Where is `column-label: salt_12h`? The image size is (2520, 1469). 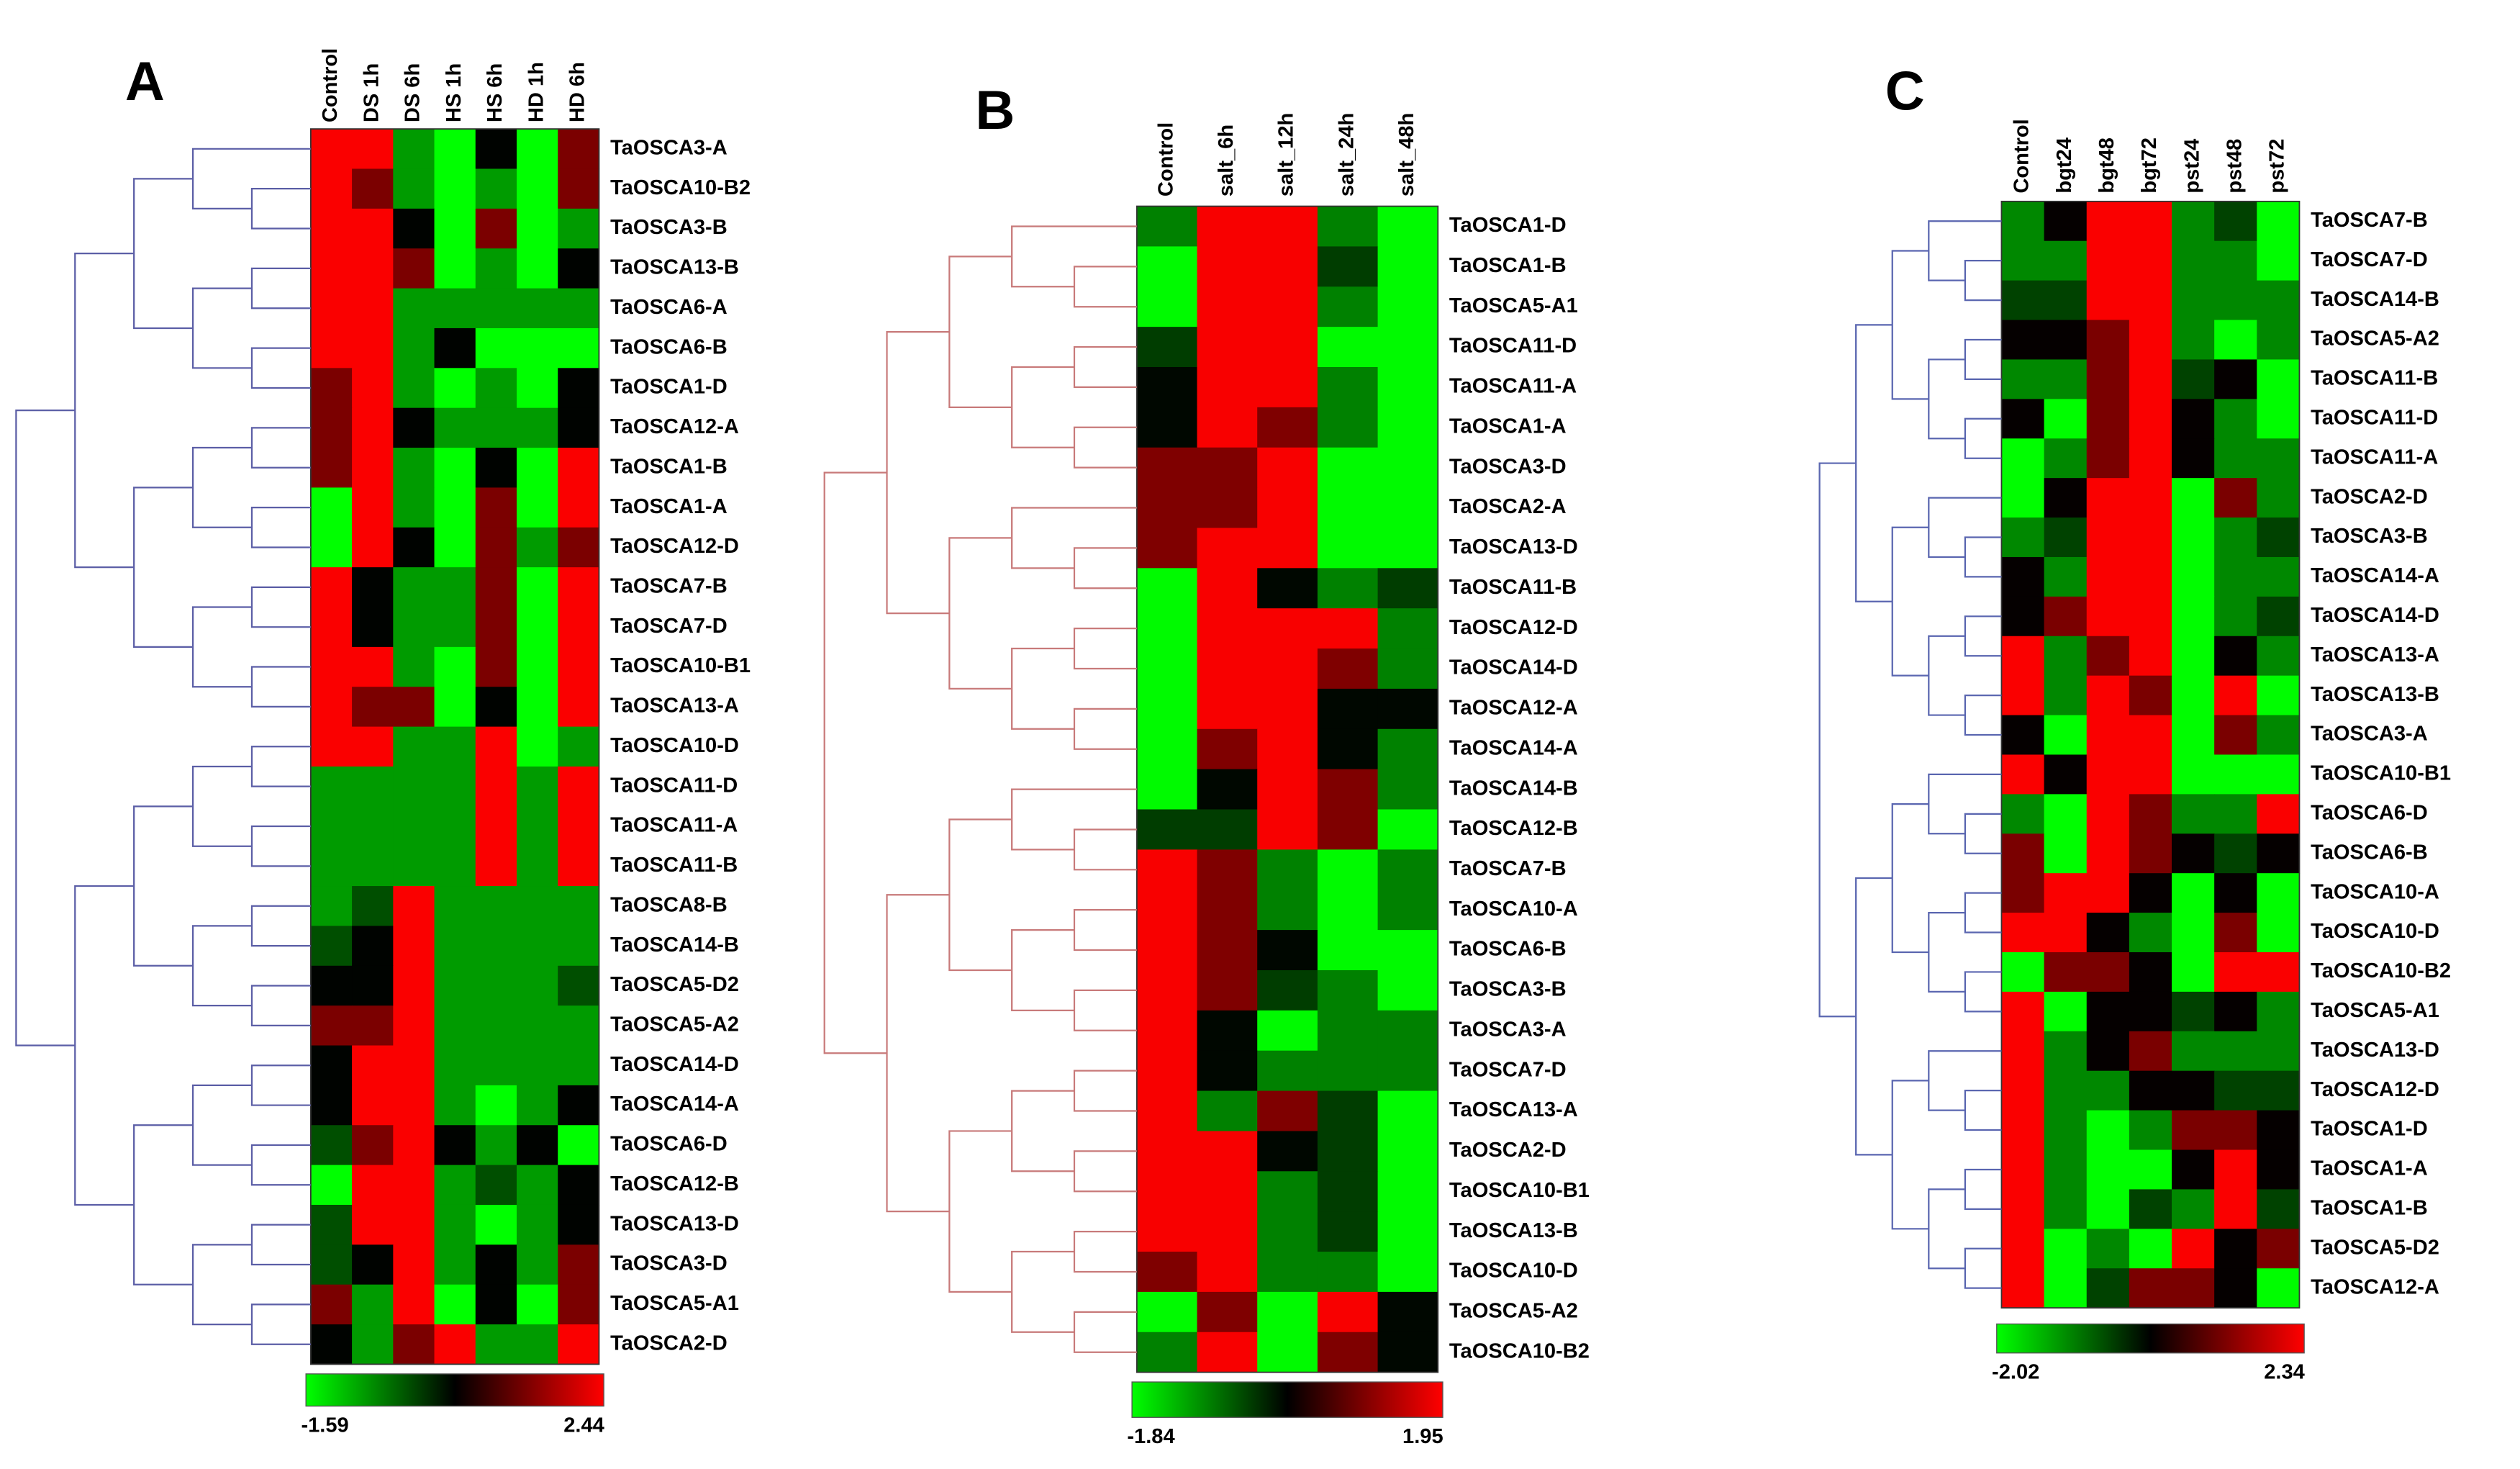
column-label: salt_12h is located at coordinates (1286, 154).